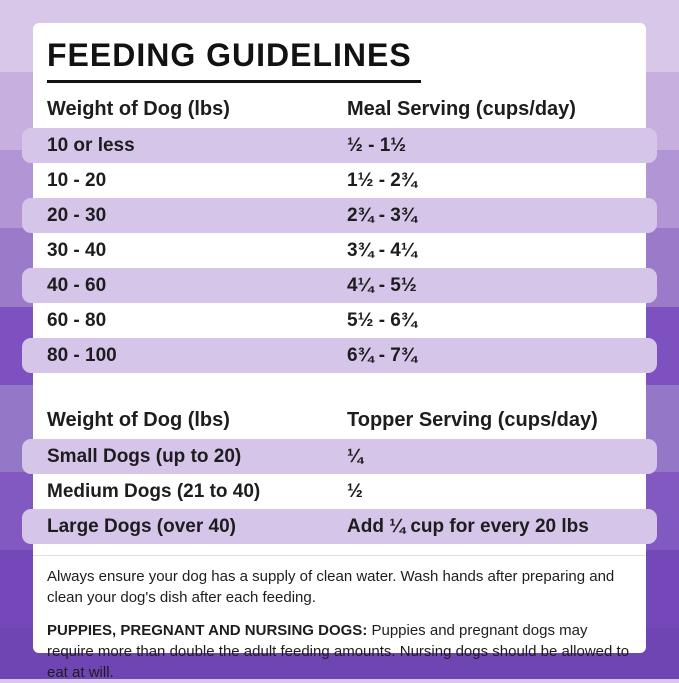 This screenshot has width=679, height=683. What do you see at coordinates (382, 250) in the screenshot?
I see `serving-cell: 3¾ - 4¼` at bounding box center [382, 250].